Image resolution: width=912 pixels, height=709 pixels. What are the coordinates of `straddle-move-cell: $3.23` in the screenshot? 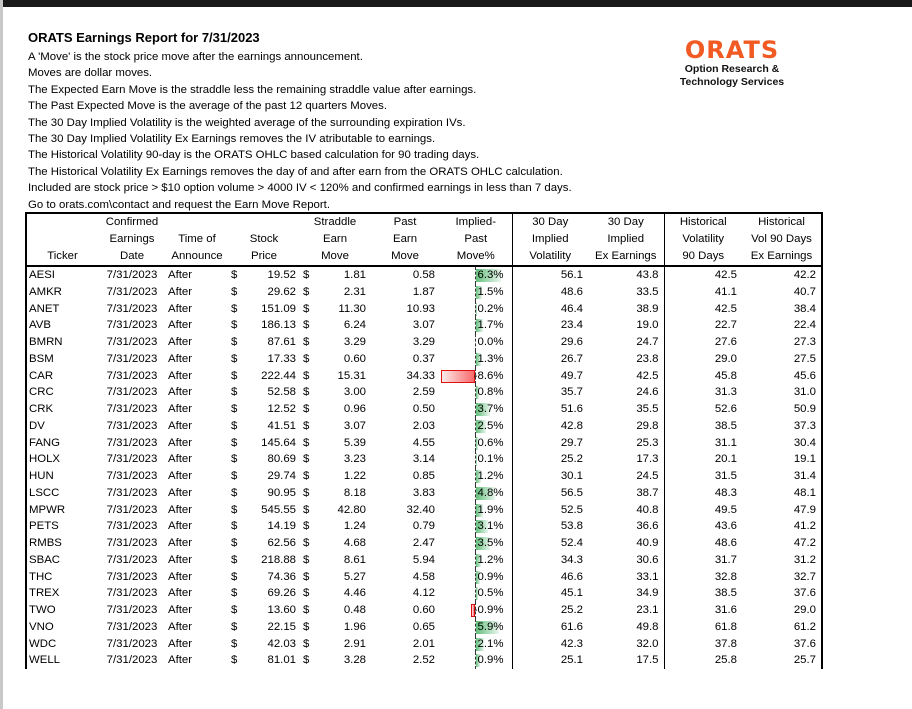 It's located at (335, 459).